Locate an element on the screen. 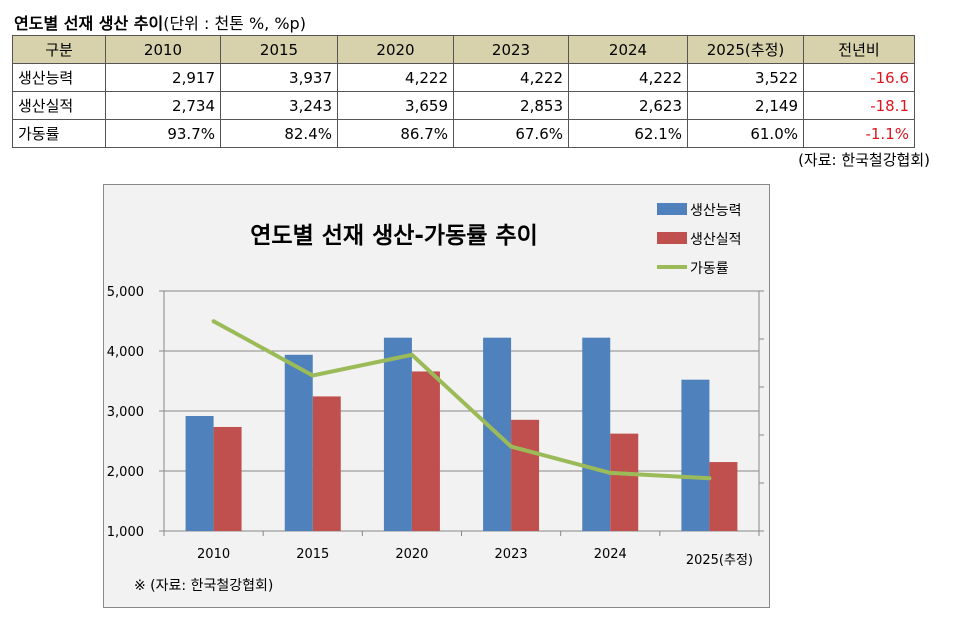  x-tick-label: 2015 is located at coordinates (312, 554).